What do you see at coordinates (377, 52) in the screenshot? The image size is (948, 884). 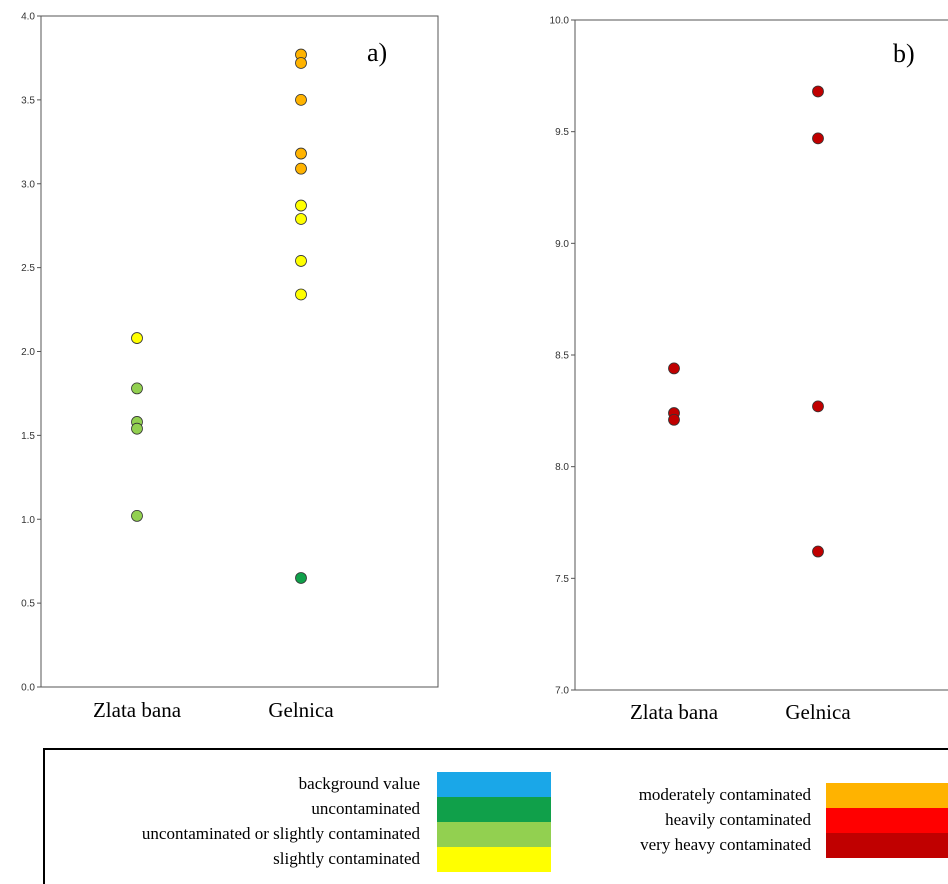 I see `panel-a-label: a)` at bounding box center [377, 52].